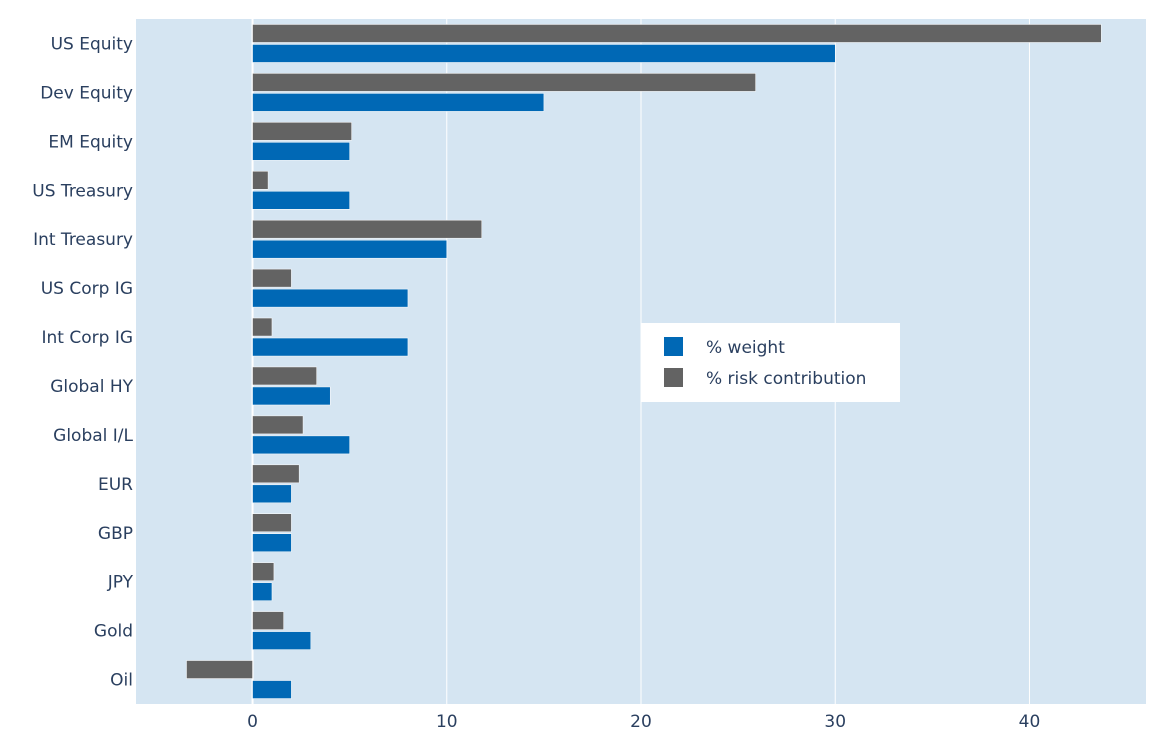 This screenshot has width=1166, height=747. I want to click on y-tick-label-us-treasury: US Treasury, so click(82, 191).